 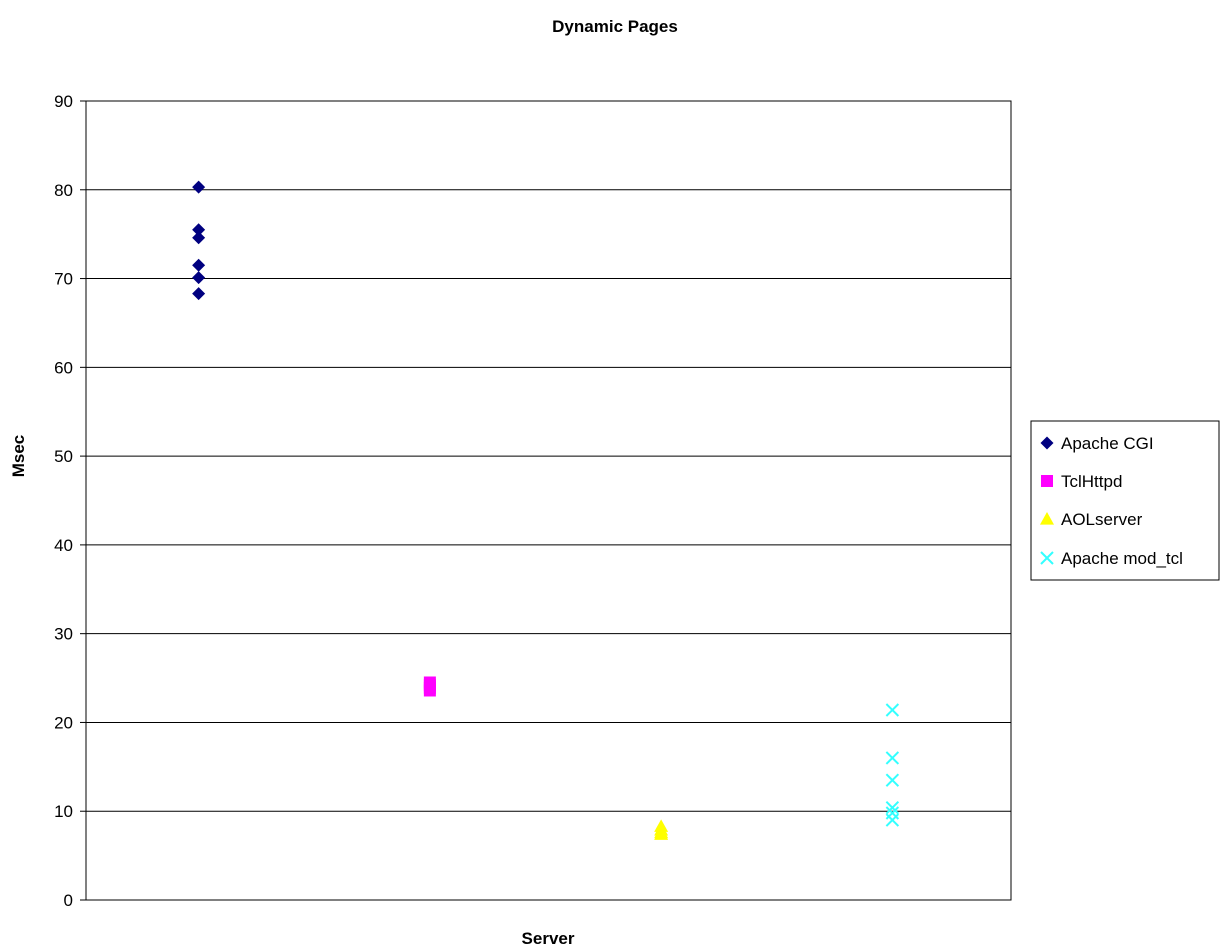 I want to click on legend-swatch-square, so click(x=1047, y=481).